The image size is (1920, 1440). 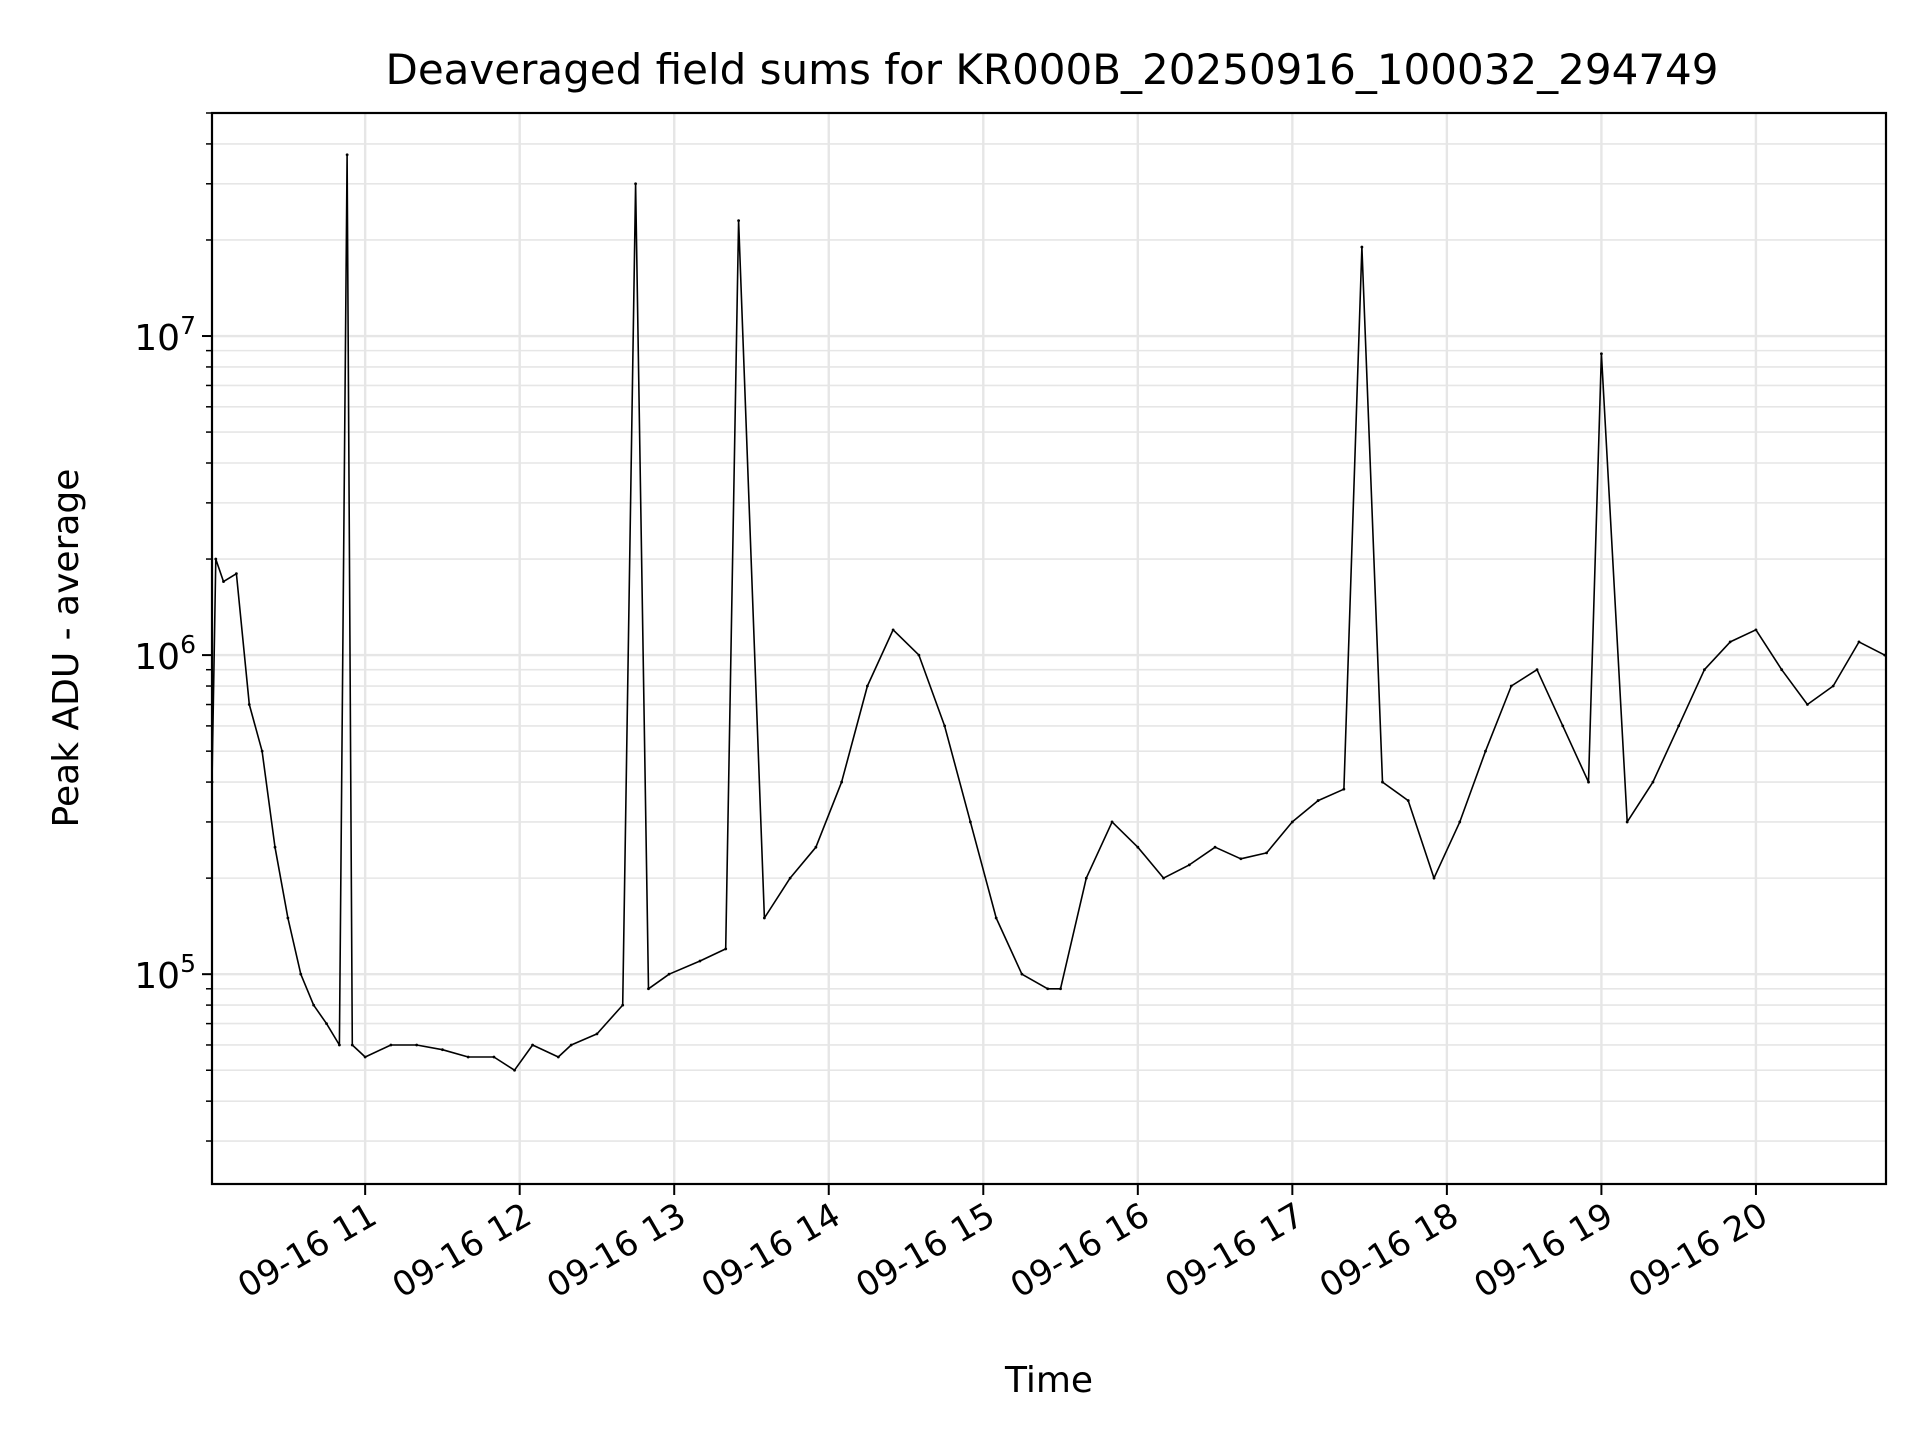 I want to click on y-tick-label-exponent: 6, so click(x=188, y=644).